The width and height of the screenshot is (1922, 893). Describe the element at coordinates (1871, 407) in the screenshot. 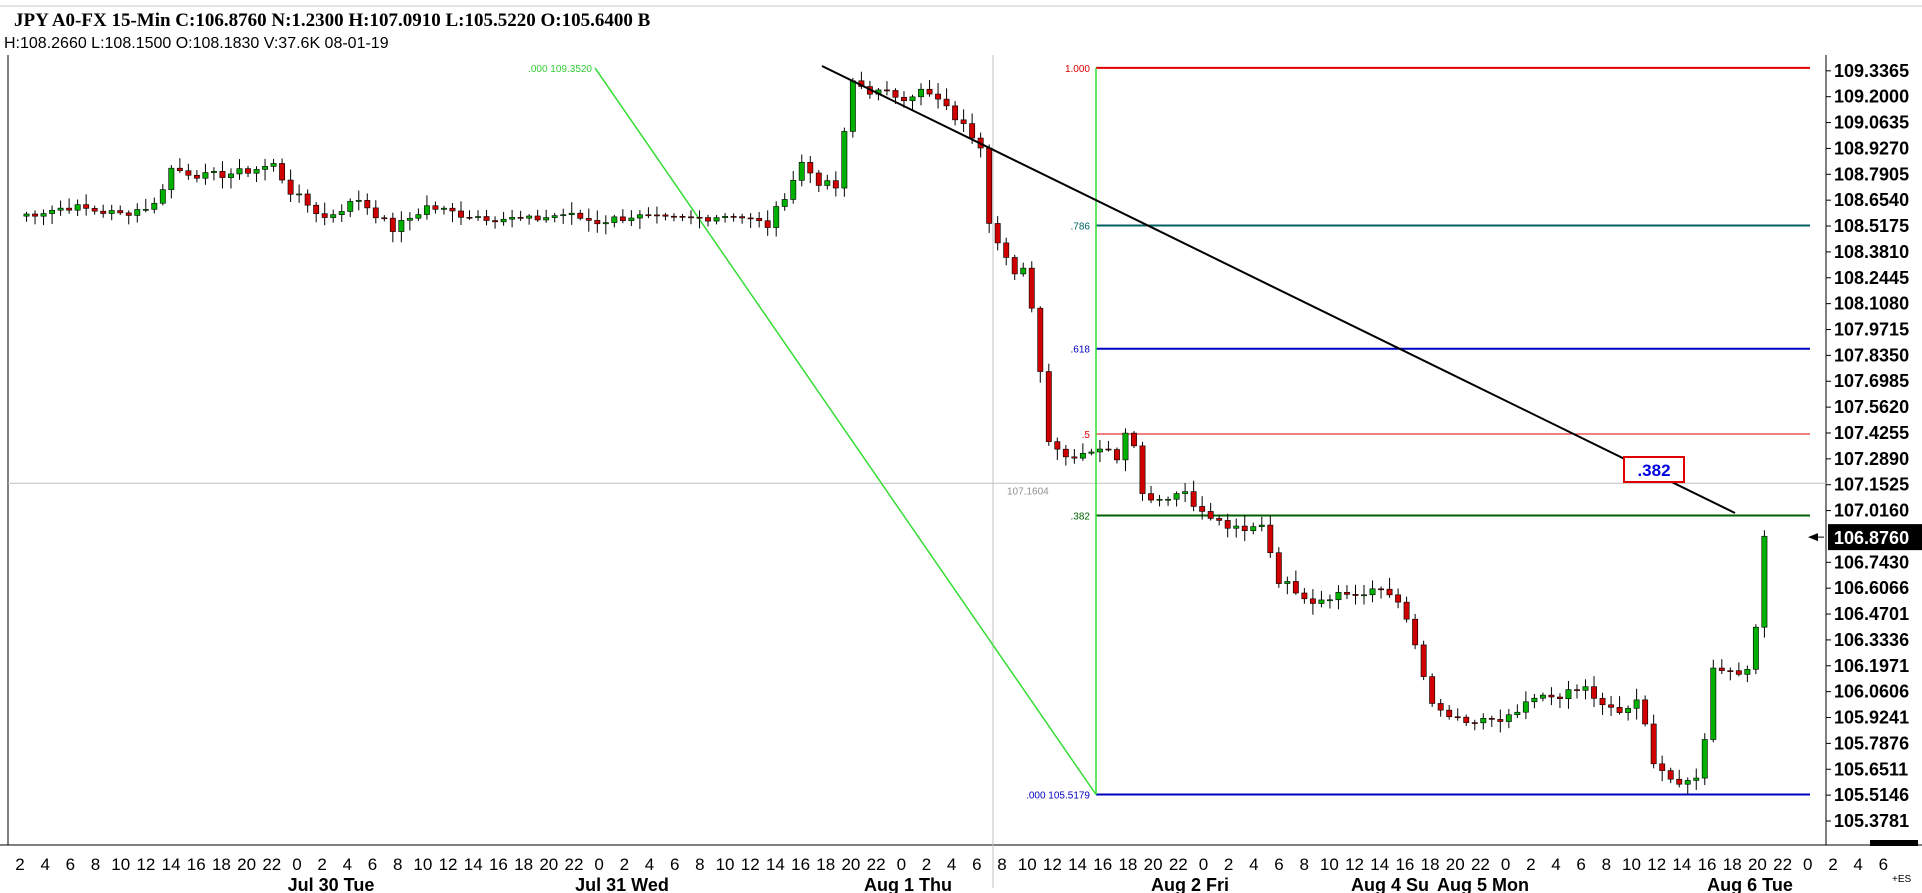

I see `price-tick-label: 107.5620` at that location.